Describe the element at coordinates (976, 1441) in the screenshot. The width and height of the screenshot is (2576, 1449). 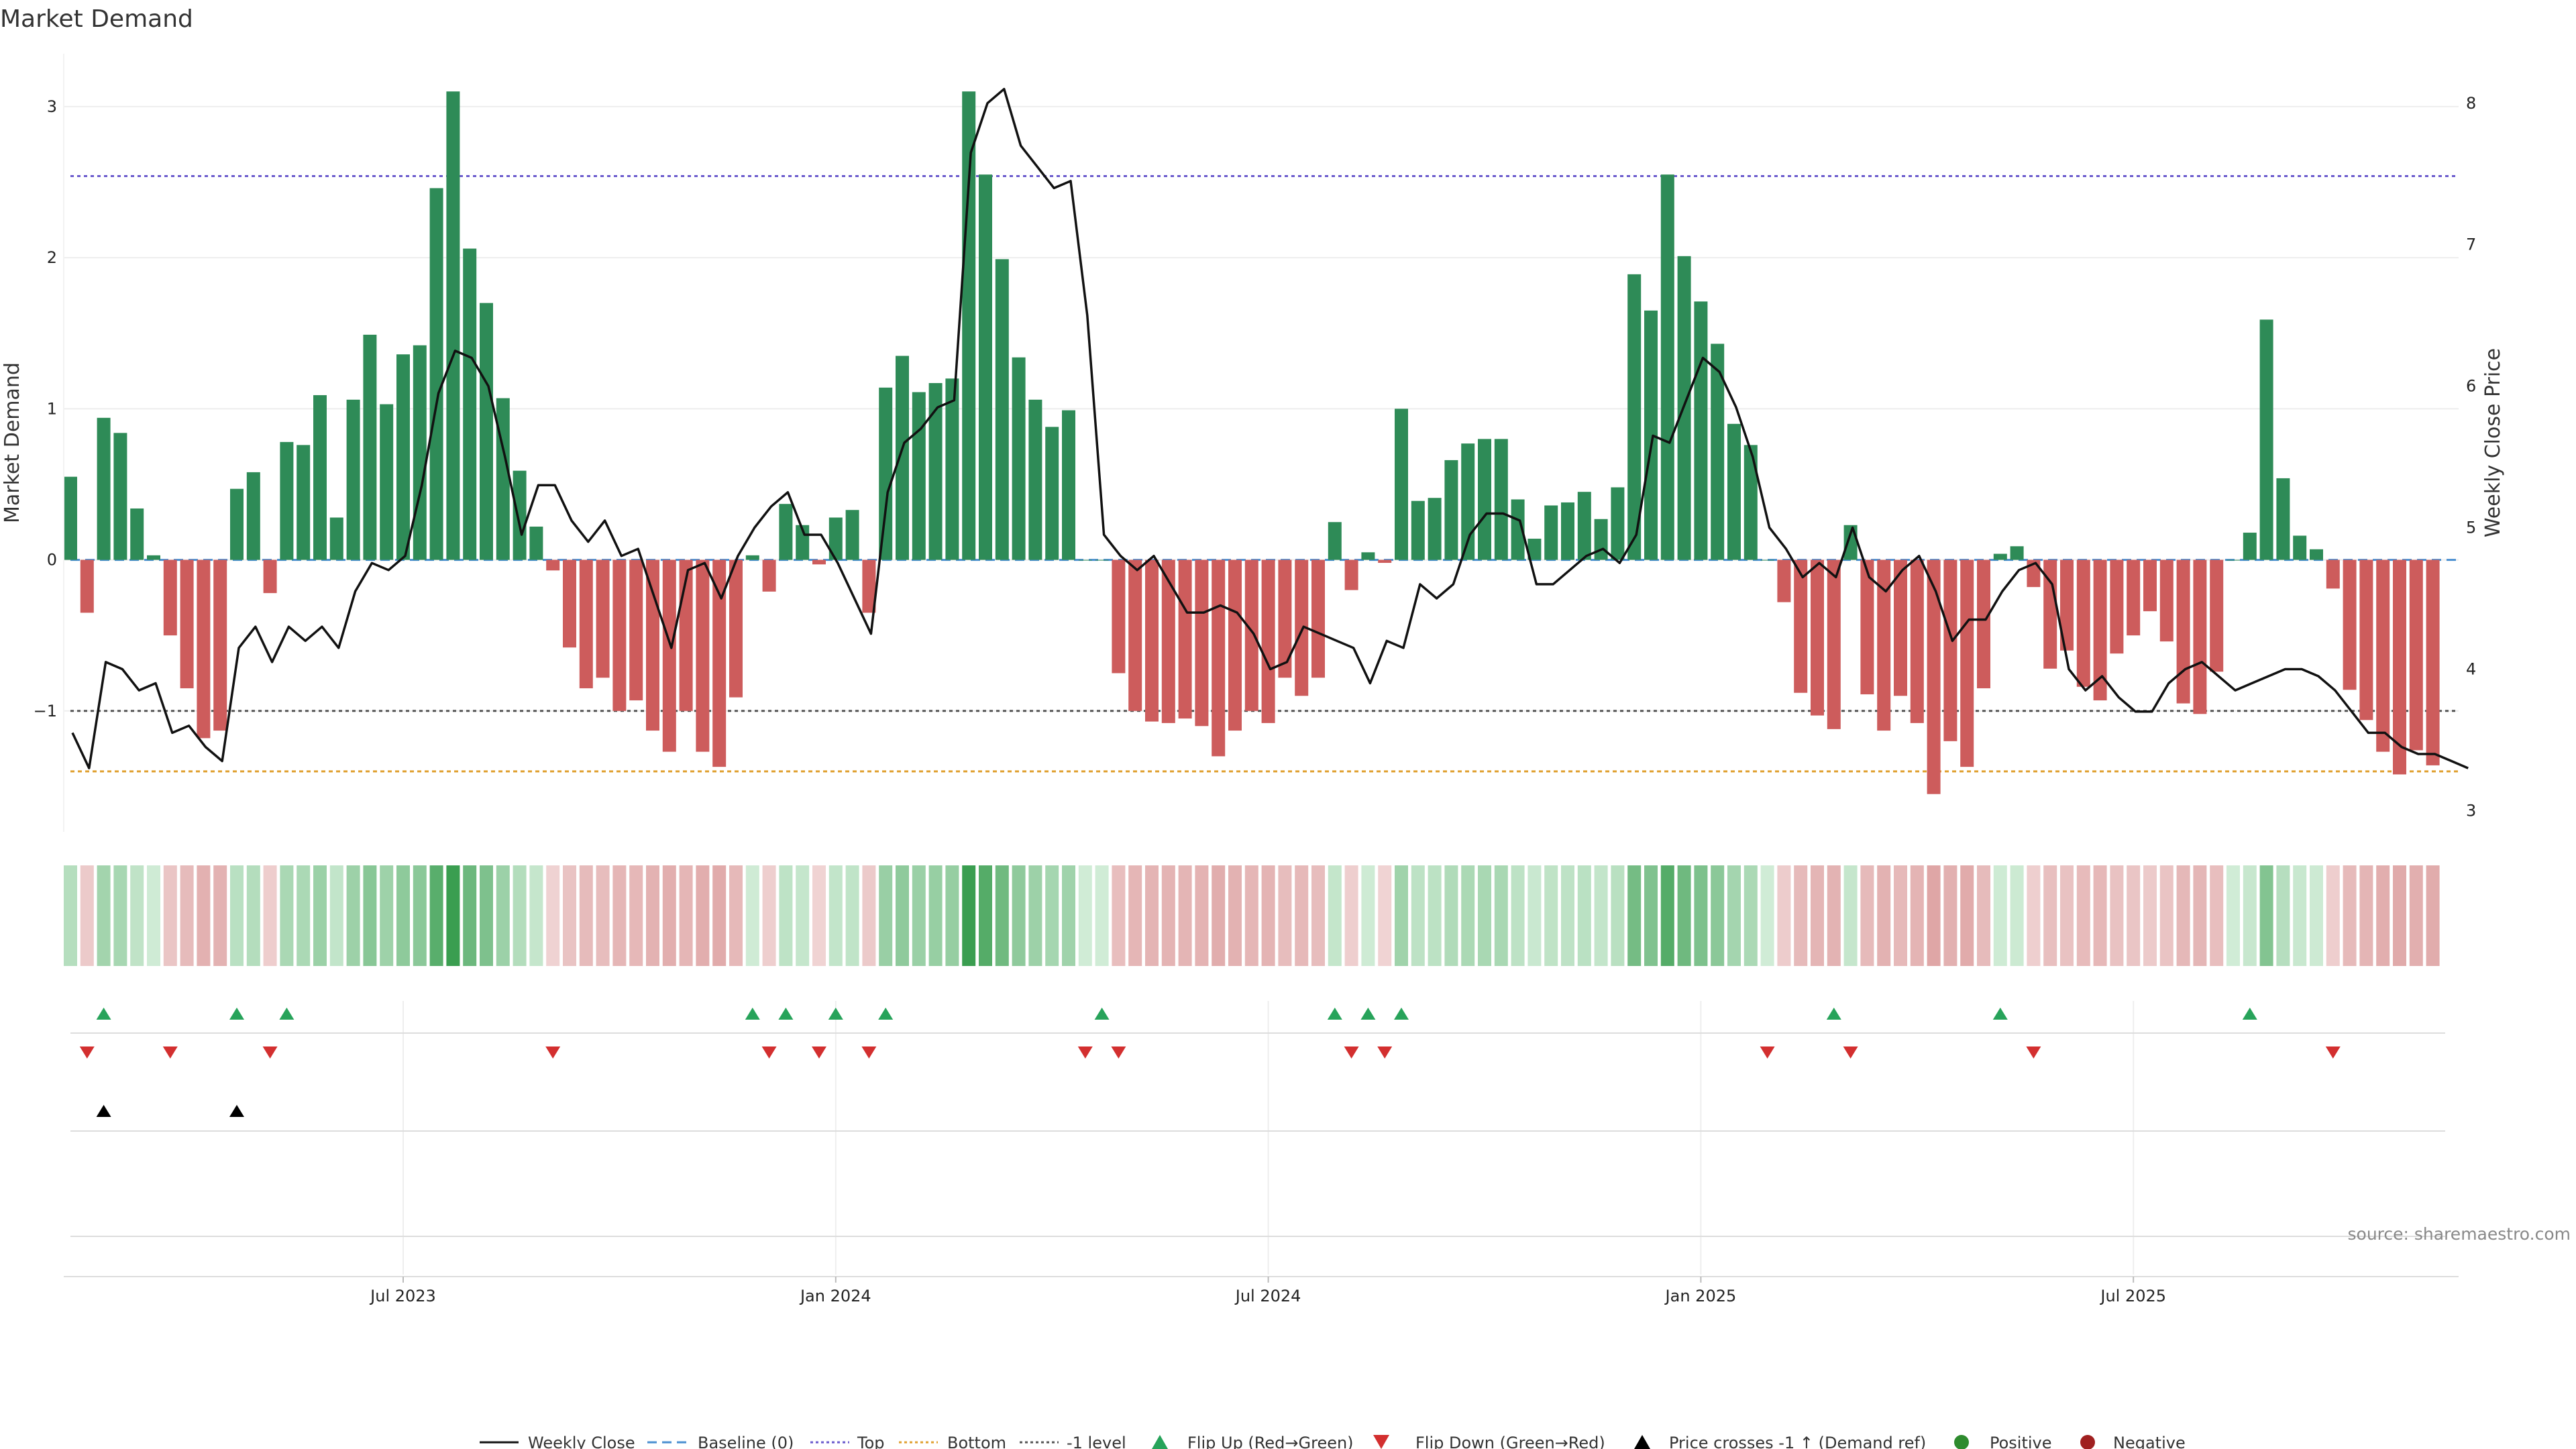
I see `legend-bottom: Bottom` at that location.